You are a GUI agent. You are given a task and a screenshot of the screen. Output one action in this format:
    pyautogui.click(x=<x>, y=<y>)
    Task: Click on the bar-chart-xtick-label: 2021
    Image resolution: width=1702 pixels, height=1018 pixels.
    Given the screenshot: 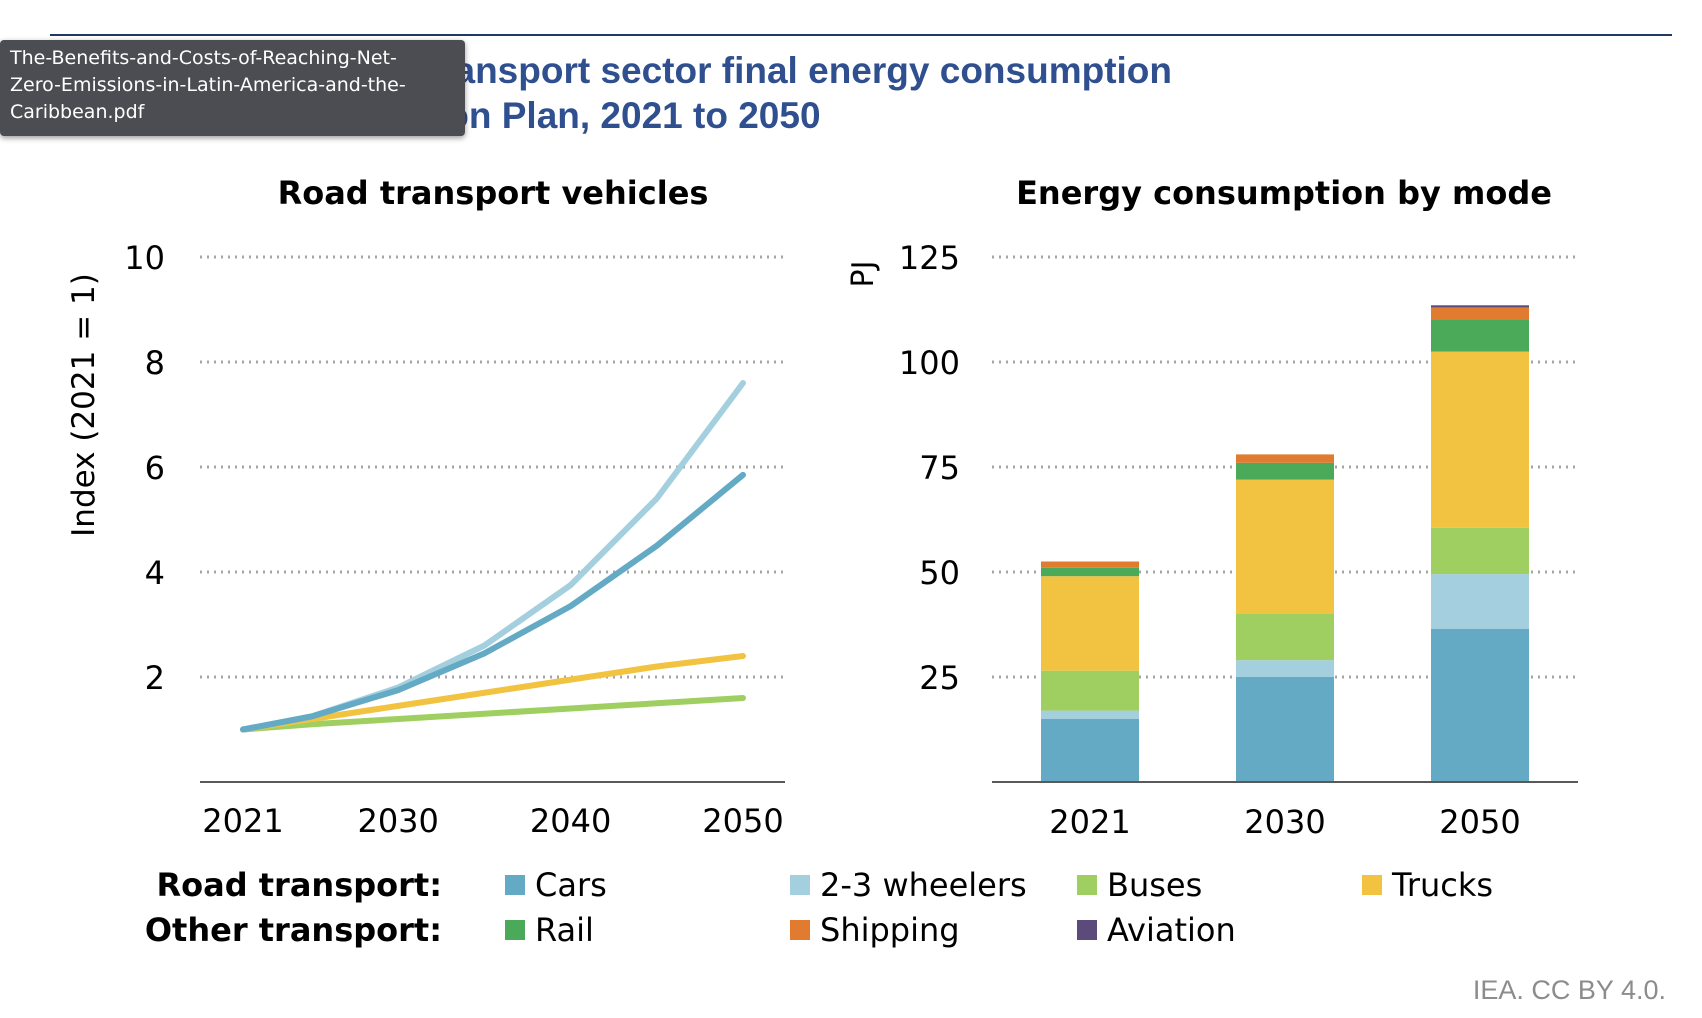 What is the action you would take?
    pyautogui.click(x=1089, y=822)
    